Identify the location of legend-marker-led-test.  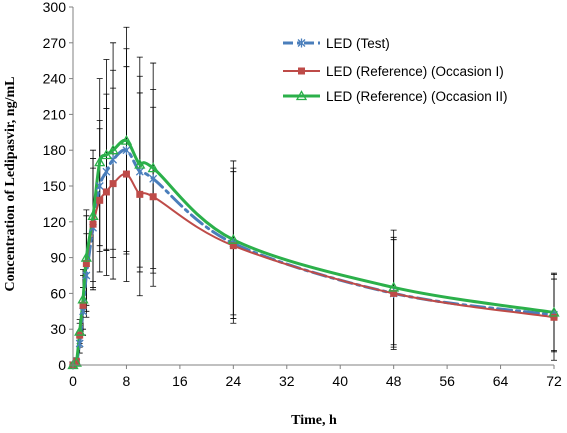
(301, 43).